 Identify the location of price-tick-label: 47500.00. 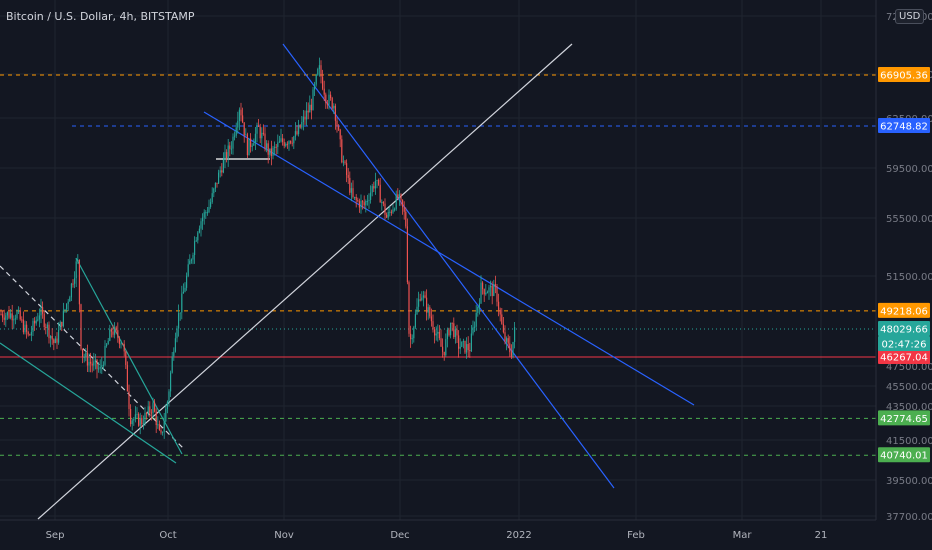
(909, 367).